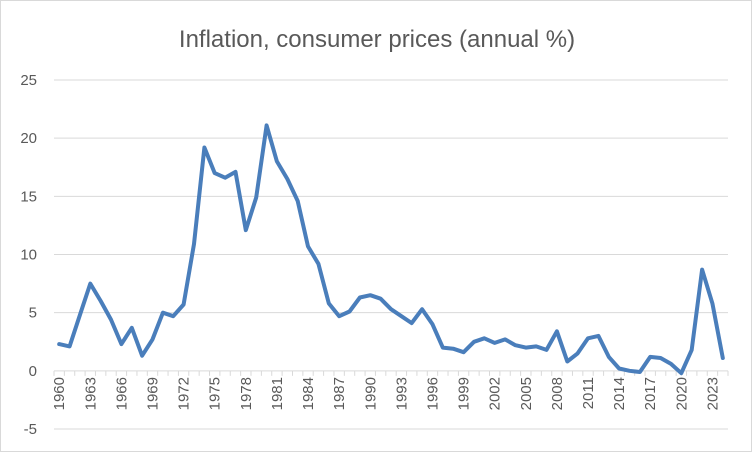 The width and height of the screenshot is (752, 452). Describe the element at coordinates (28, 196) in the screenshot. I see `y-tick-label: 15` at that location.